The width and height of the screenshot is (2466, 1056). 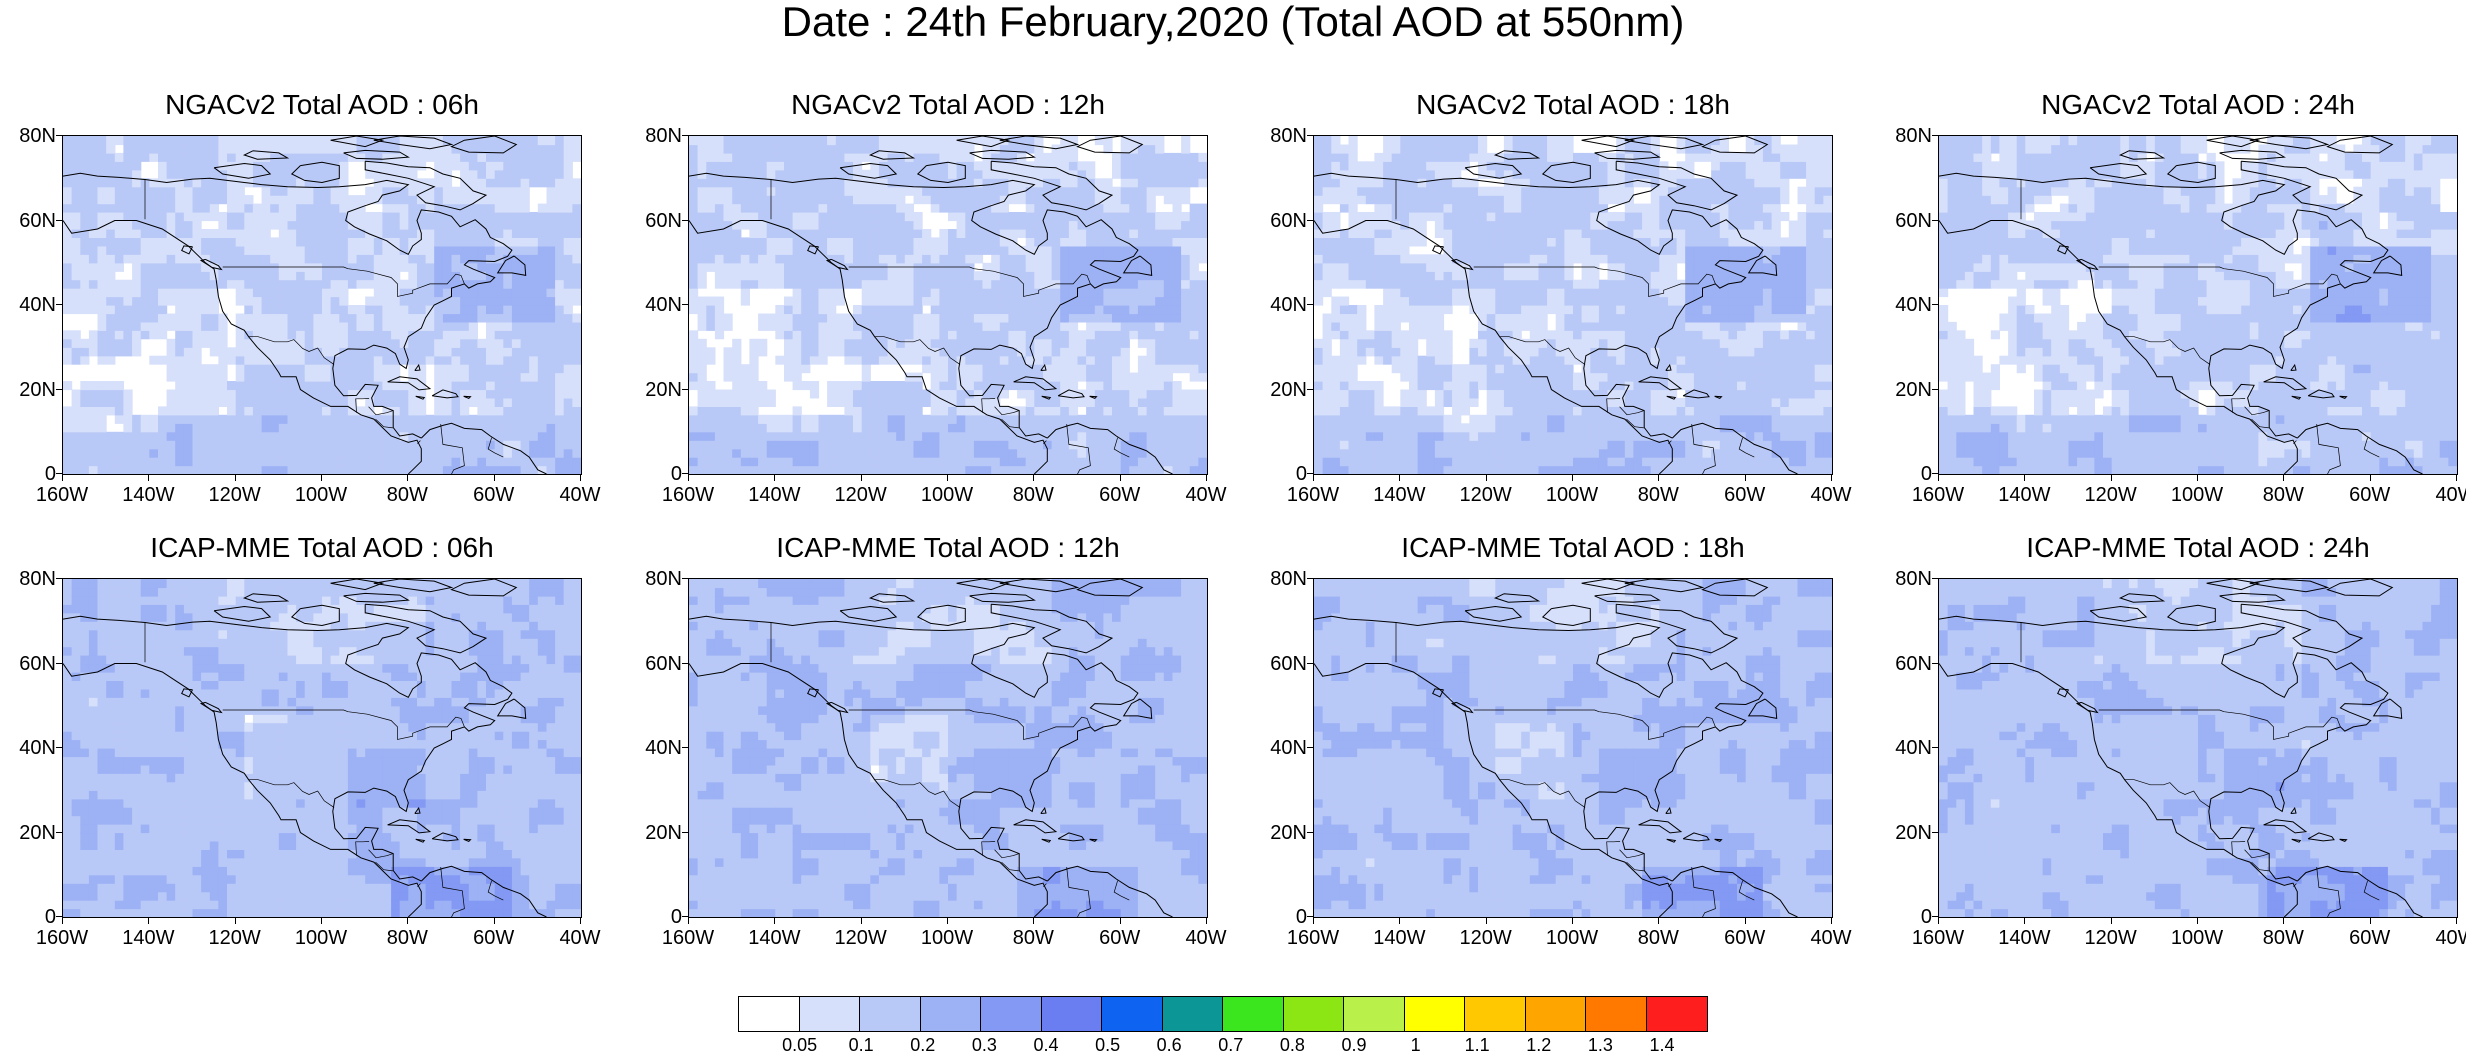 I want to click on lat-tick-mark, so click(x=59, y=304).